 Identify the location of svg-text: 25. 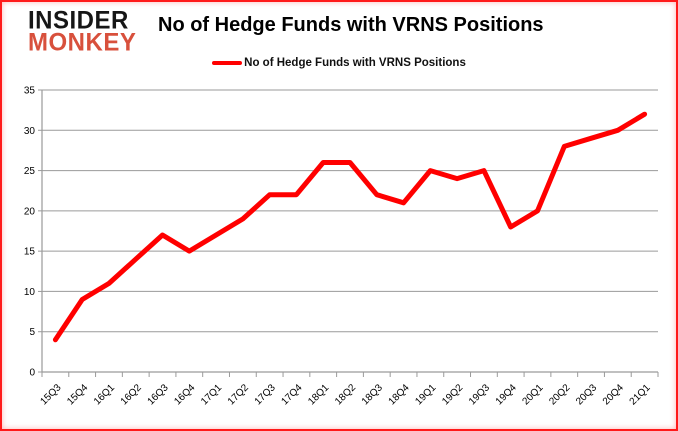
(30, 171).